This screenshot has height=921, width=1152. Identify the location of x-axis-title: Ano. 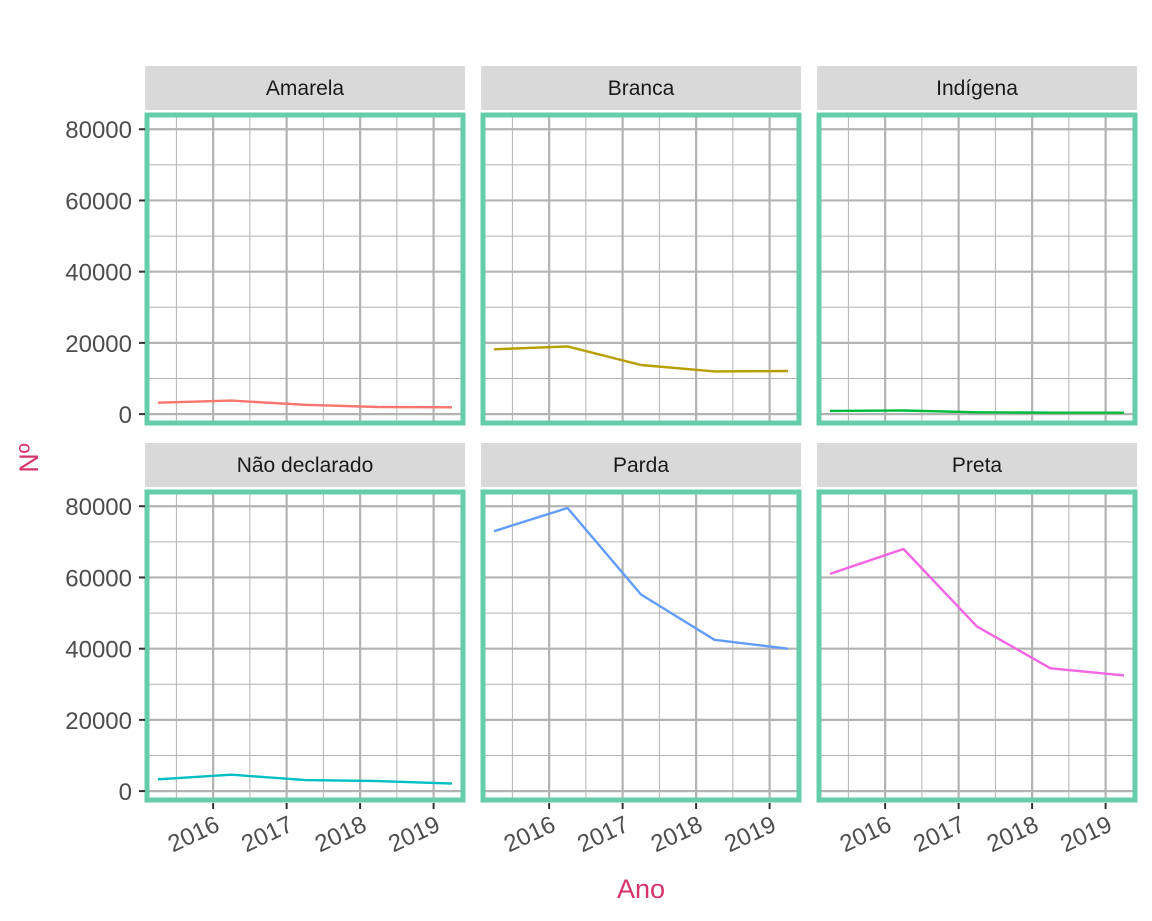
(641, 889).